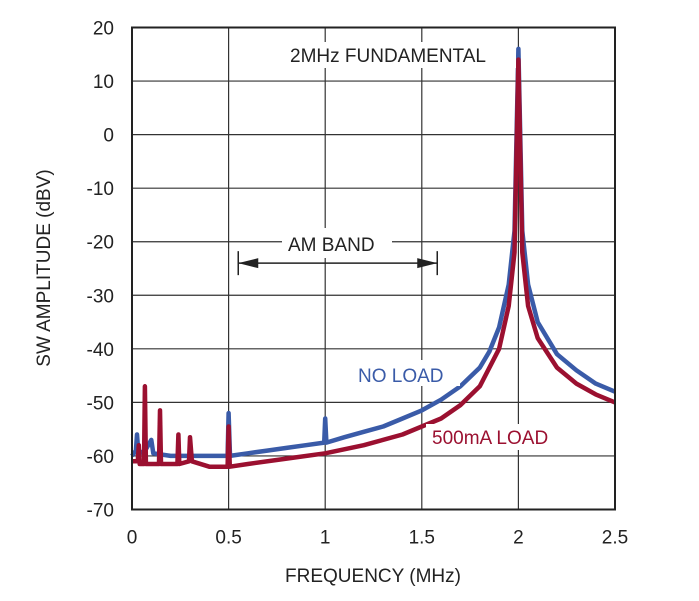 The width and height of the screenshot is (699, 601). Describe the element at coordinates (100, 403) in the screenshot. I see `y-tick-label: -50` at that location.